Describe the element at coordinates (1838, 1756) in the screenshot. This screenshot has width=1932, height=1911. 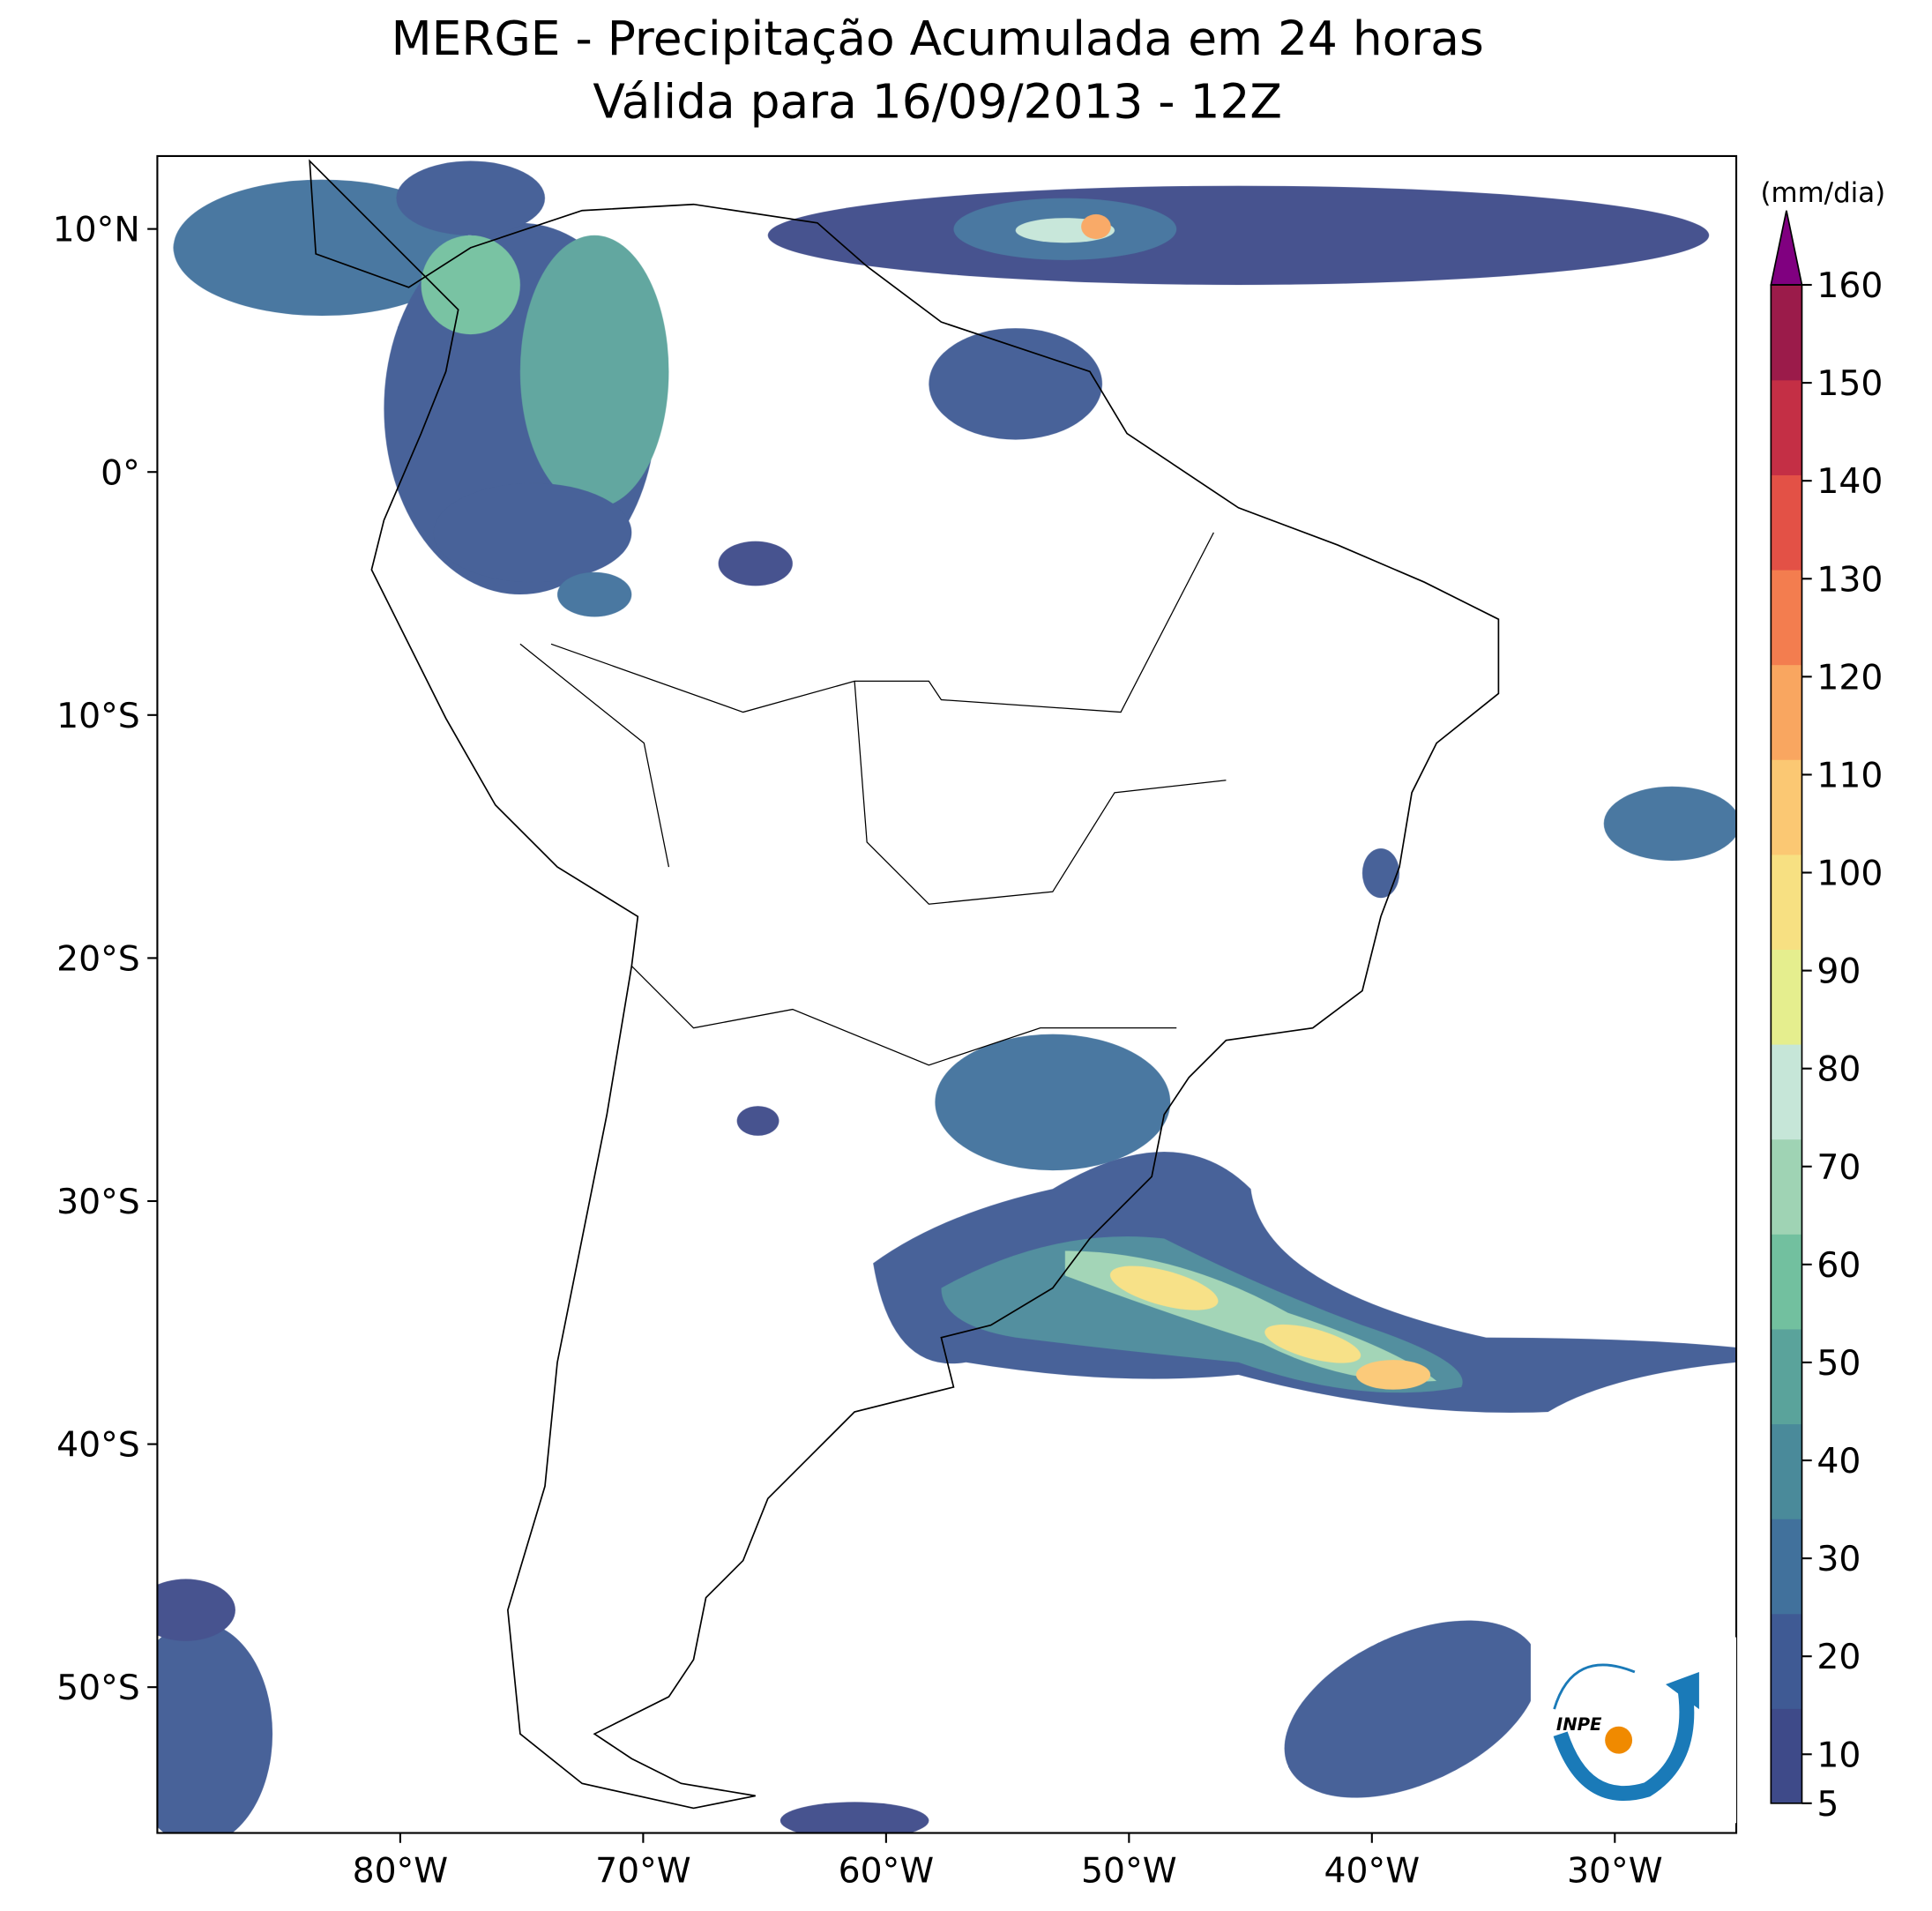
I see `colorbar-tick-label: 10` at that location.